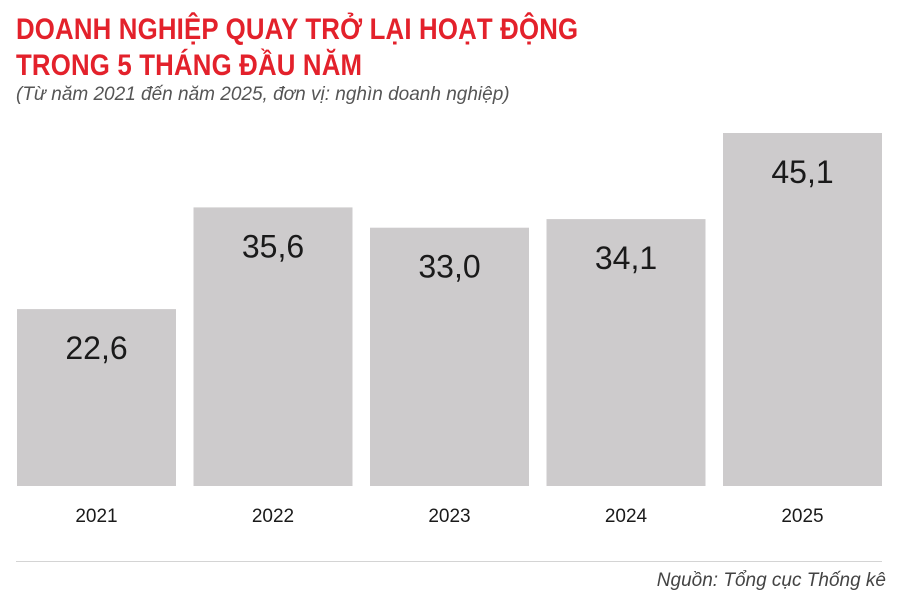  Describe the element at coordinates (273, 246) in the screenshot. I see `bar-value-label-2022: 35,6` at that location.